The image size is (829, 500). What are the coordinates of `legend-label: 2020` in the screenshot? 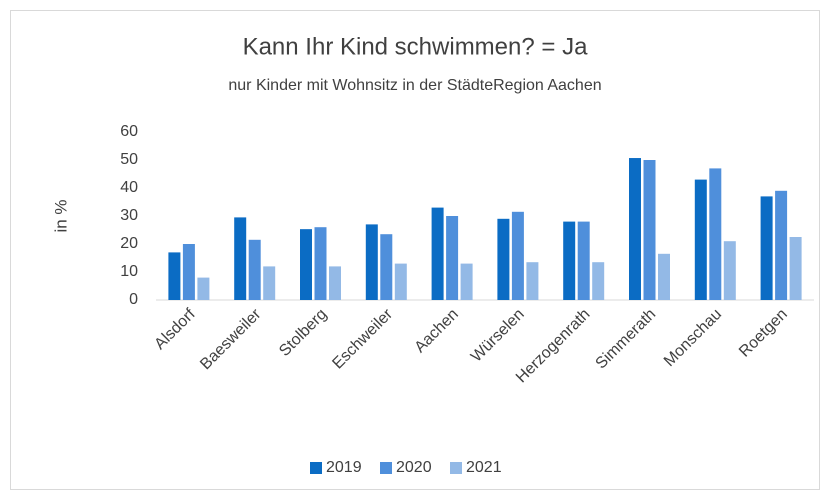 It's located at (414, 467).